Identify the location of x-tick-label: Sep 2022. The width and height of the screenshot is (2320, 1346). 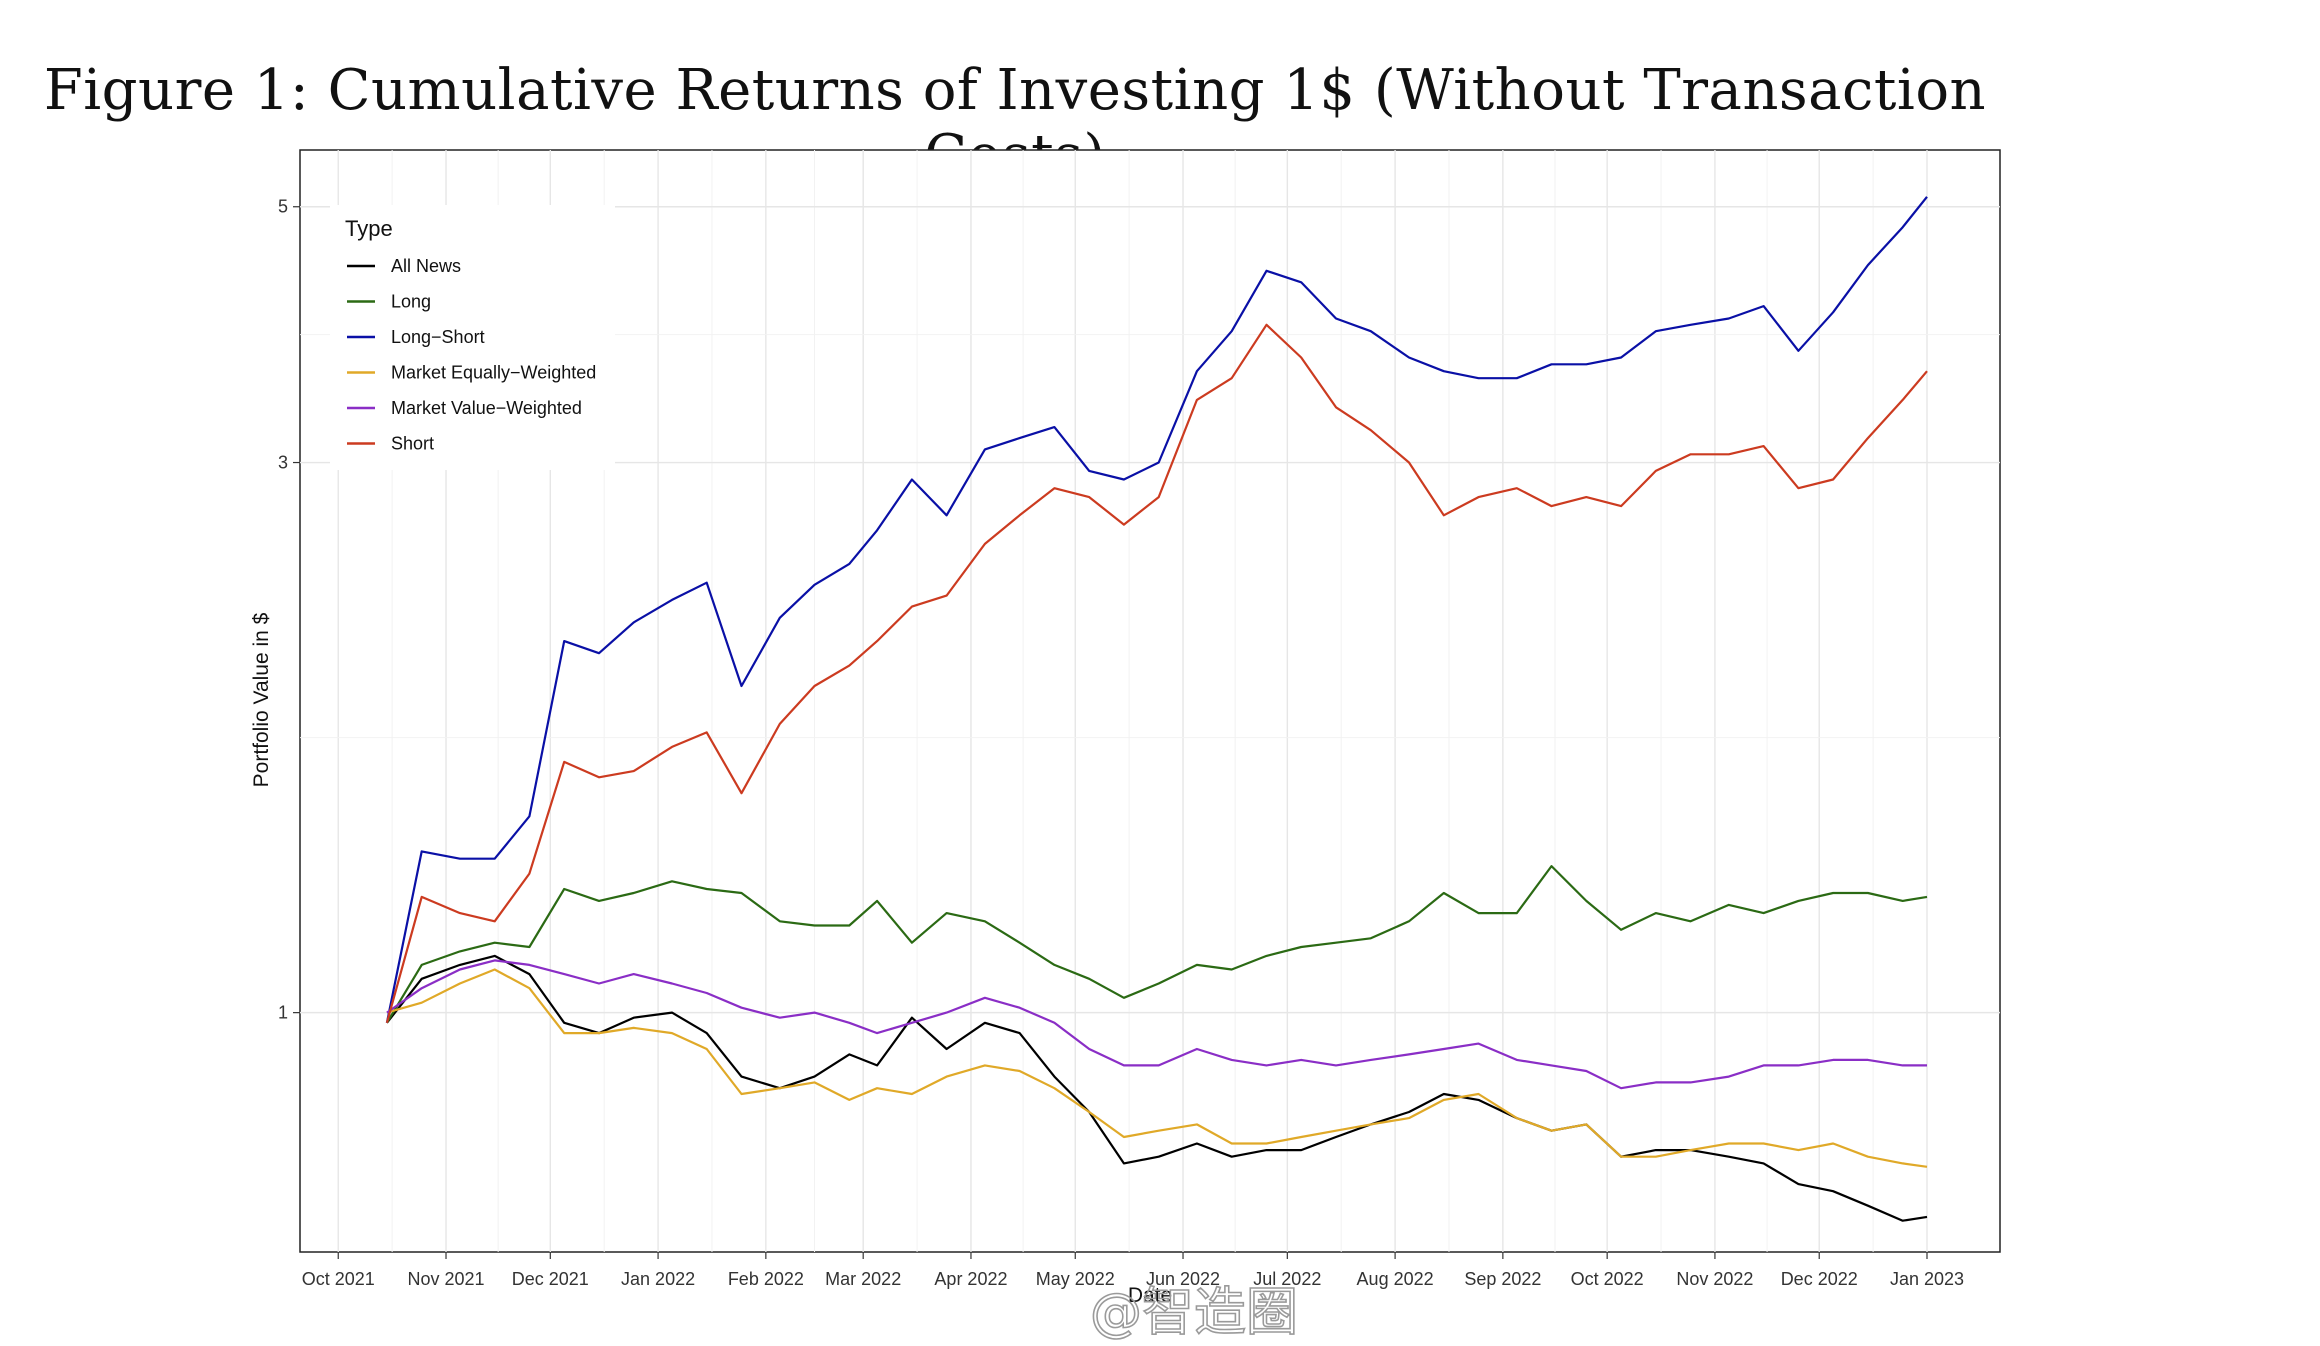
(1502, 1279).